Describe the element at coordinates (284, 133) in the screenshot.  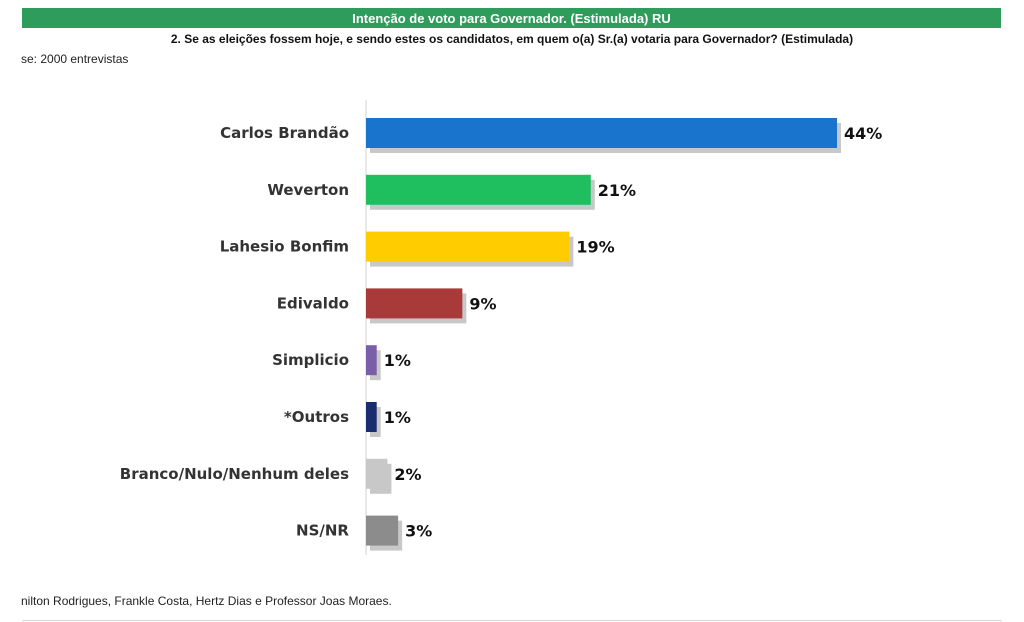
I see `category-label-carlos-brand-o: Carlos Brandão` at that location.